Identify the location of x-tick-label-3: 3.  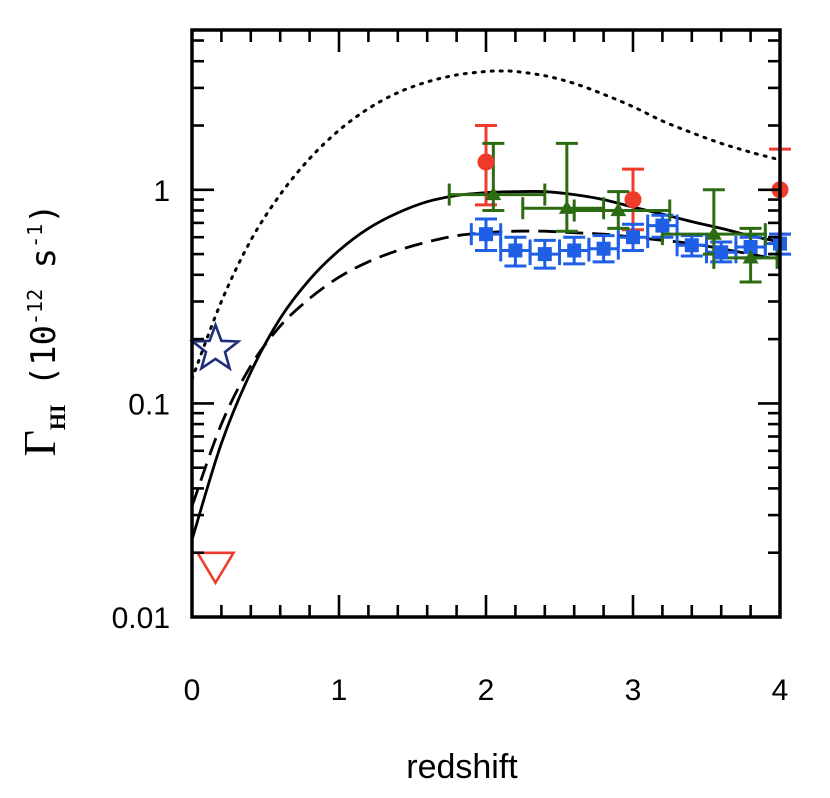
(633, 690).